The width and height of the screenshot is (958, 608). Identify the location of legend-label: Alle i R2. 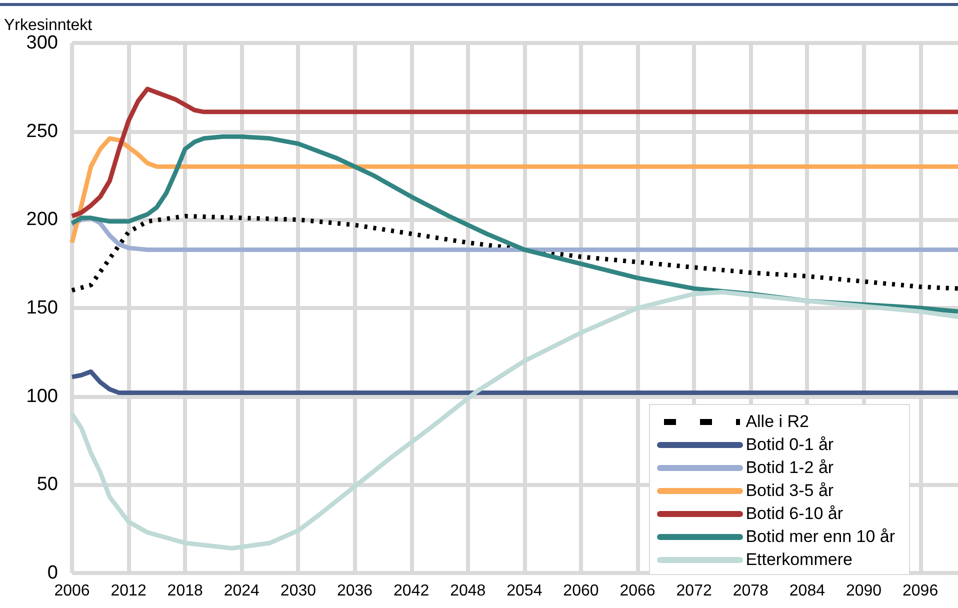
(777, 422).